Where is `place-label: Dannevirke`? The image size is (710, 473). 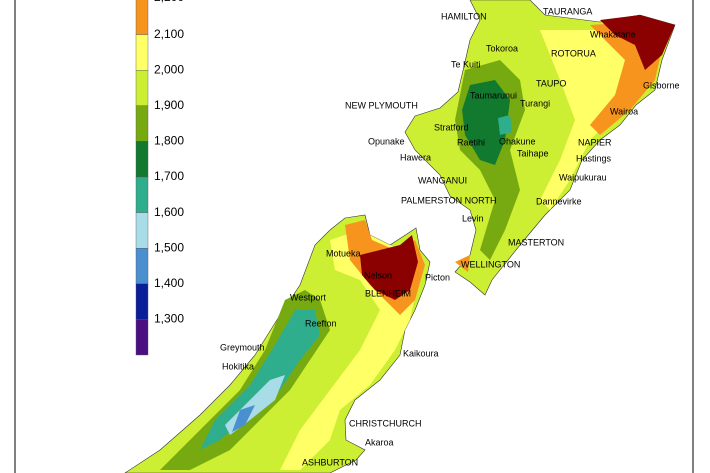
place-label: Dannevirke is located at coordinates (559, 201).